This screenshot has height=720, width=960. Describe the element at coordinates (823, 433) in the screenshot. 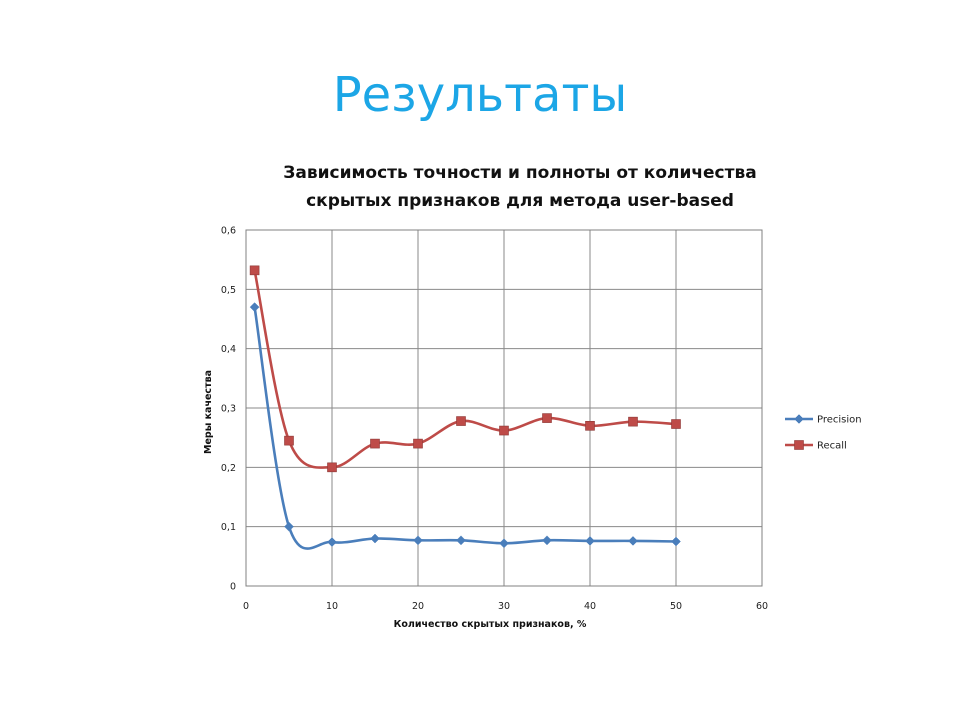

I see `legend: Precision Recall` at that location.